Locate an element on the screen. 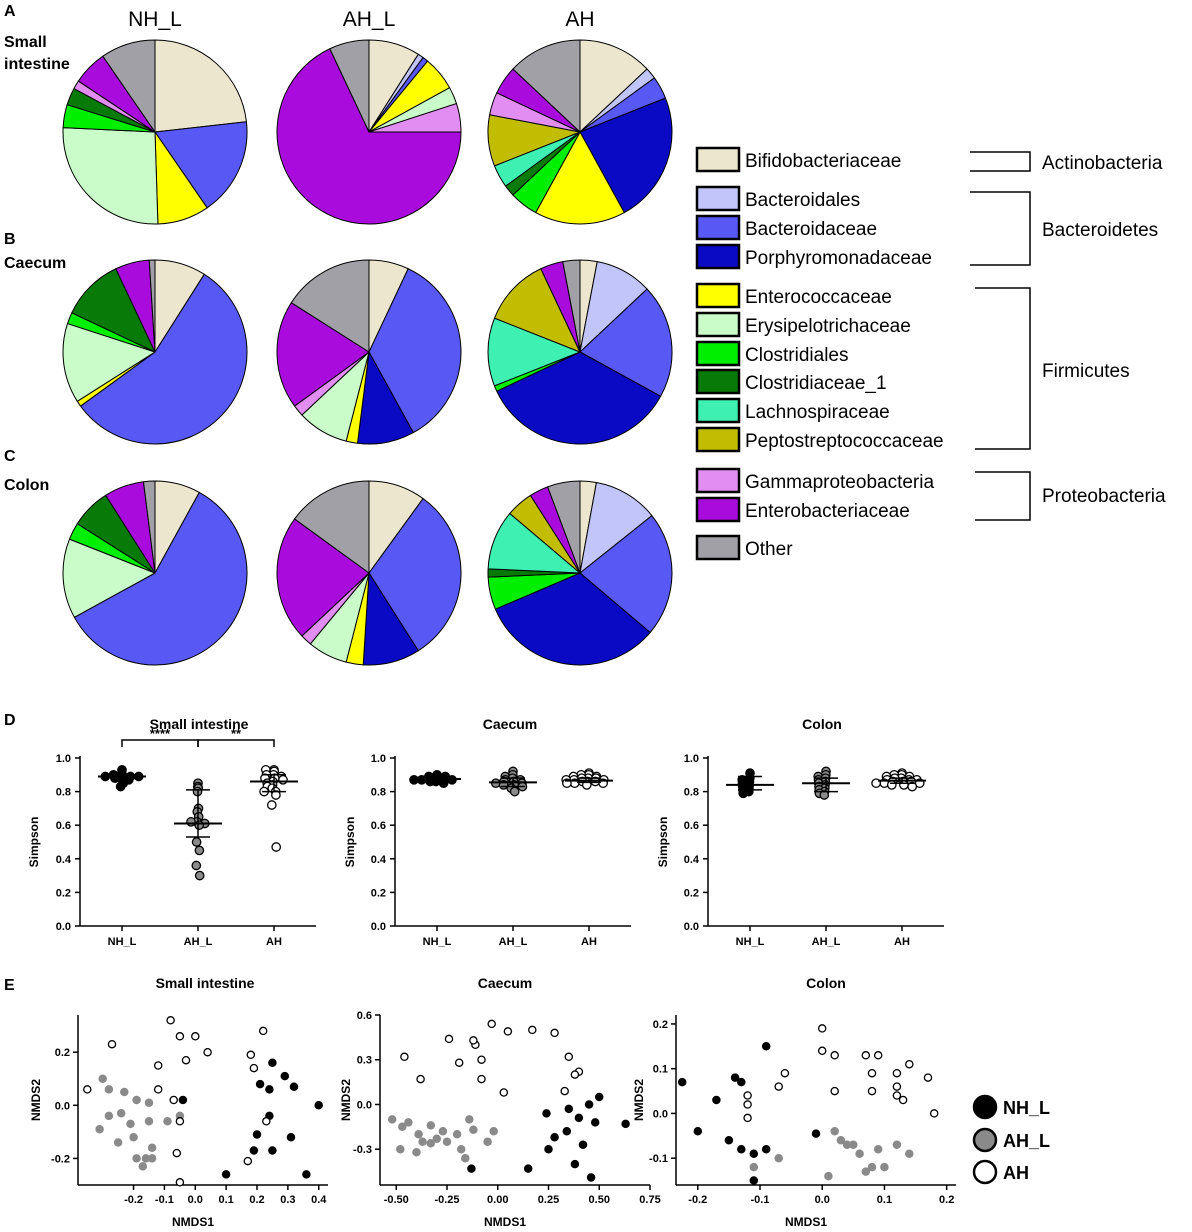  pie-column-header: NH_L is located at coordinates (155, 19).